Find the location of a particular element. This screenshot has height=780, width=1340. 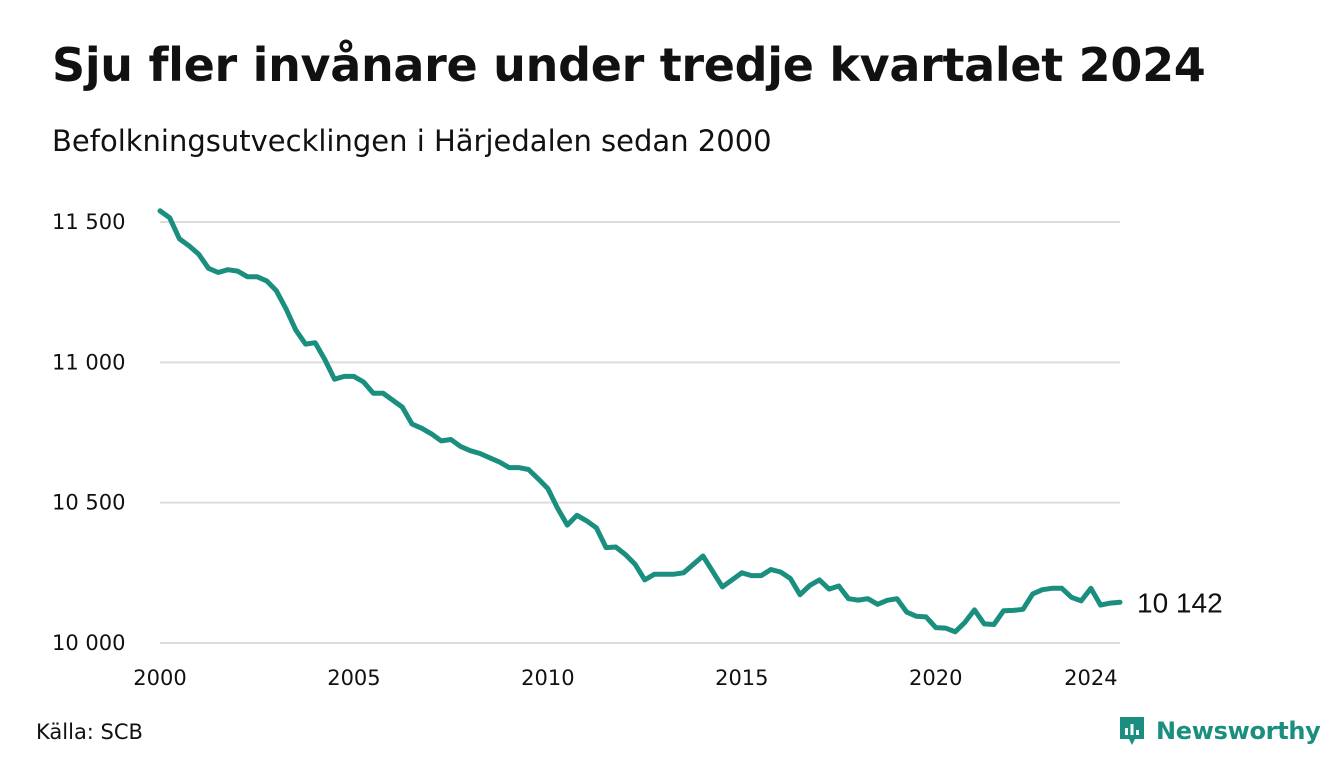

x-tick-label: 2024 is located at coordinates (1090, 678).